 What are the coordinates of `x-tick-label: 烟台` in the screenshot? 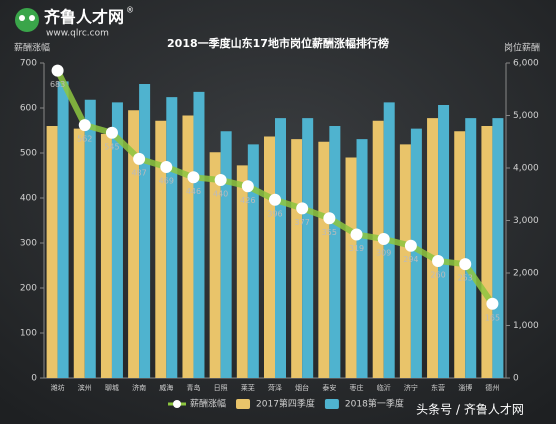 It's located at (302, 387).